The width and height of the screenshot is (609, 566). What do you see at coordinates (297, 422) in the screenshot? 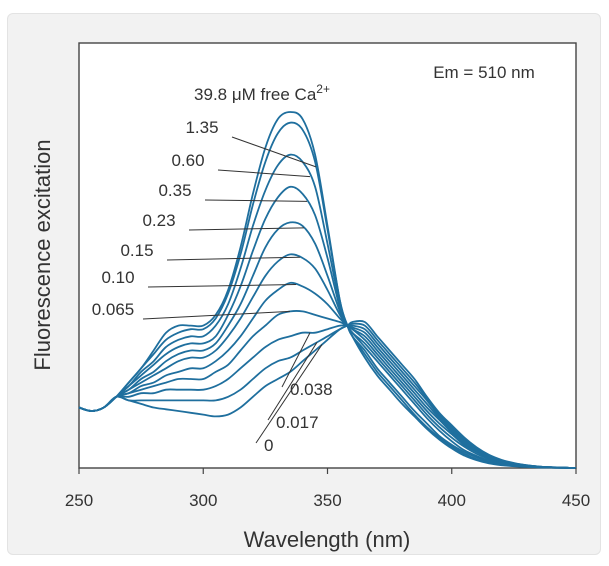
I see `series-value-label: 0.017` at bounding box center [297, 422].